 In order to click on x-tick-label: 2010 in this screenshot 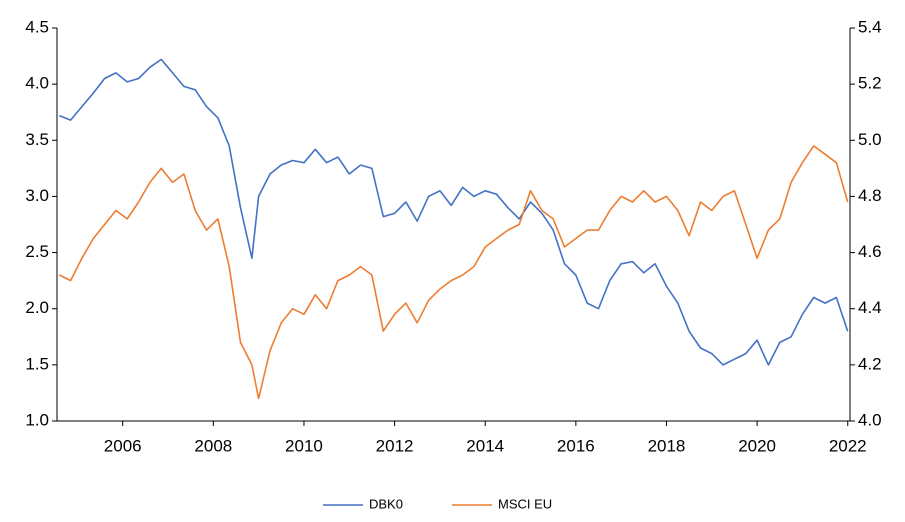, I will do `click(304, 445)`.